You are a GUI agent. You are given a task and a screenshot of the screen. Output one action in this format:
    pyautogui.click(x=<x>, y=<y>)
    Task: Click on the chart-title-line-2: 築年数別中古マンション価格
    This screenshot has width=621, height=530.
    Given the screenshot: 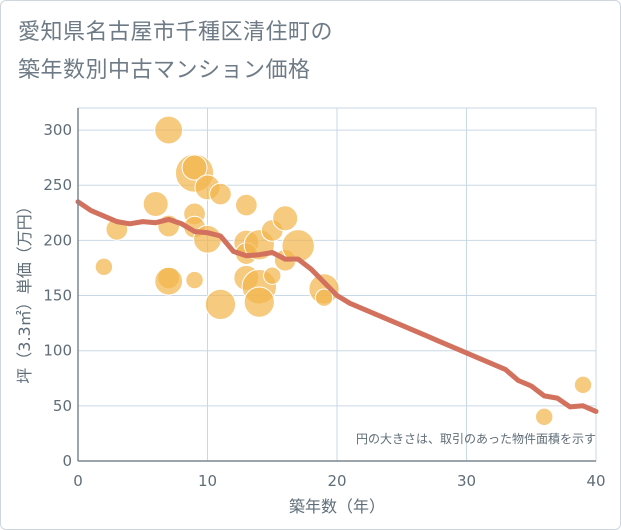 What is the action you would take?
    pyautogui.click(x=164, y=70)
    